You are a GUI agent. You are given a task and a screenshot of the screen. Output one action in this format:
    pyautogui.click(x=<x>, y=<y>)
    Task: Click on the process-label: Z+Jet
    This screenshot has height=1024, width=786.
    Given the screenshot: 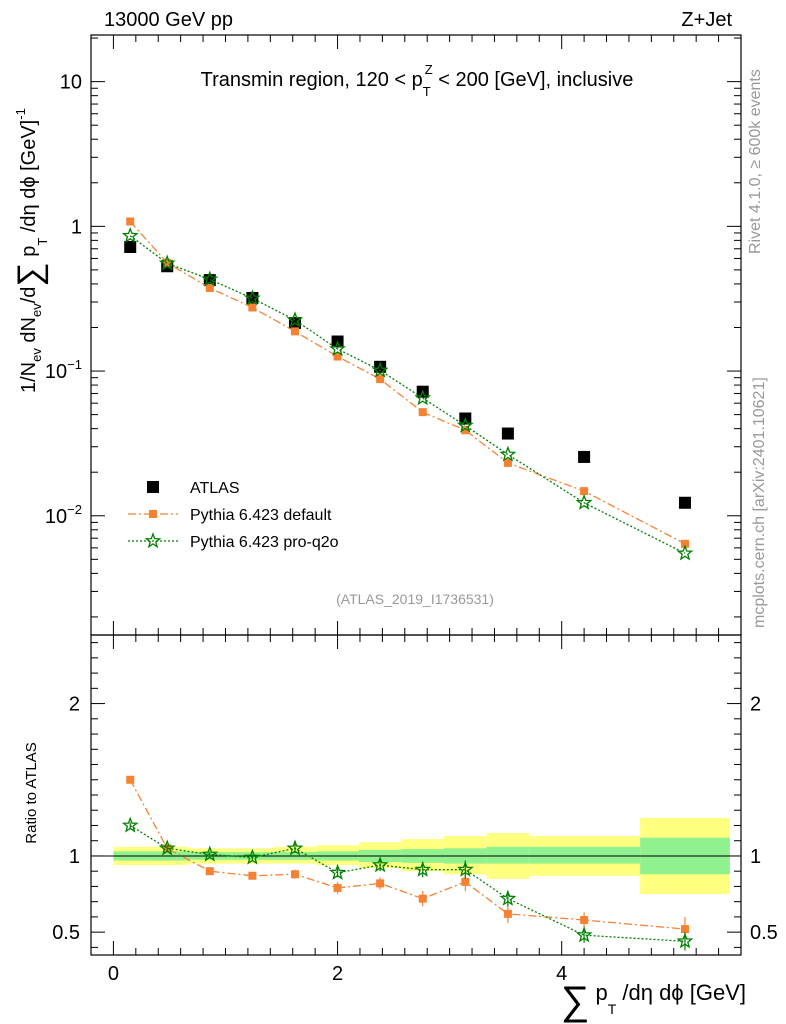 What is the action you would take?
    pyautogui.click(x=706, y=20)
    